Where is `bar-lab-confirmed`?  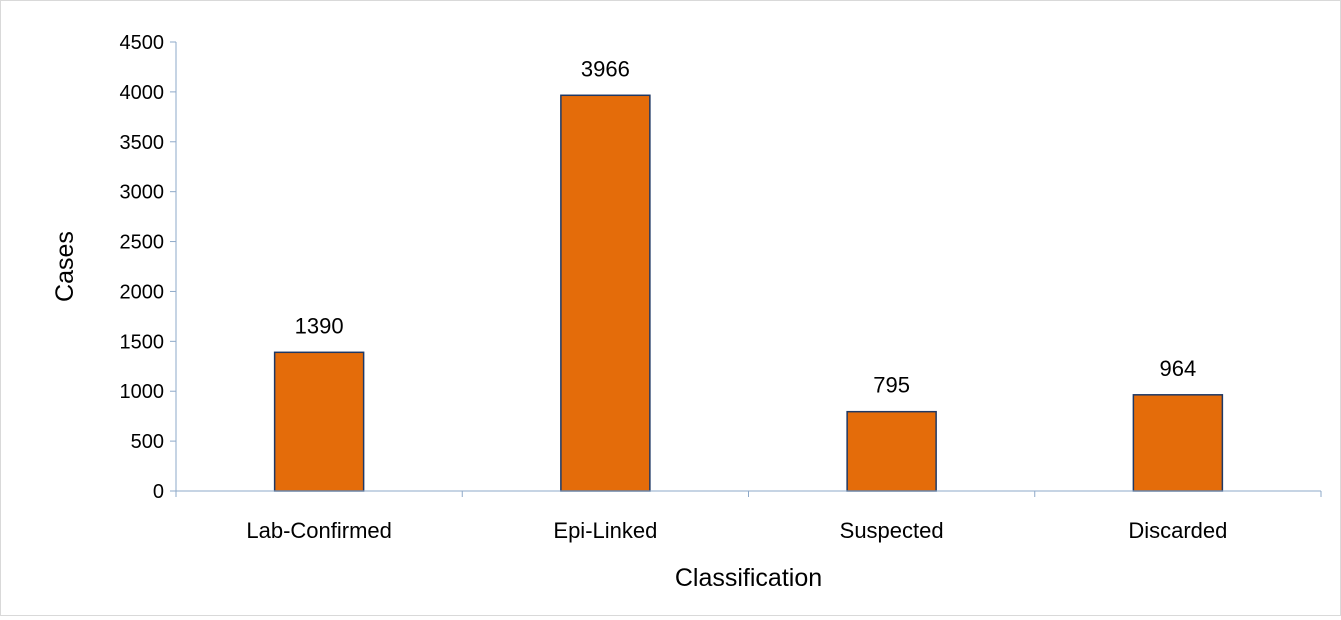 bar-lab-confirmed is located at coordinates (319, 421).